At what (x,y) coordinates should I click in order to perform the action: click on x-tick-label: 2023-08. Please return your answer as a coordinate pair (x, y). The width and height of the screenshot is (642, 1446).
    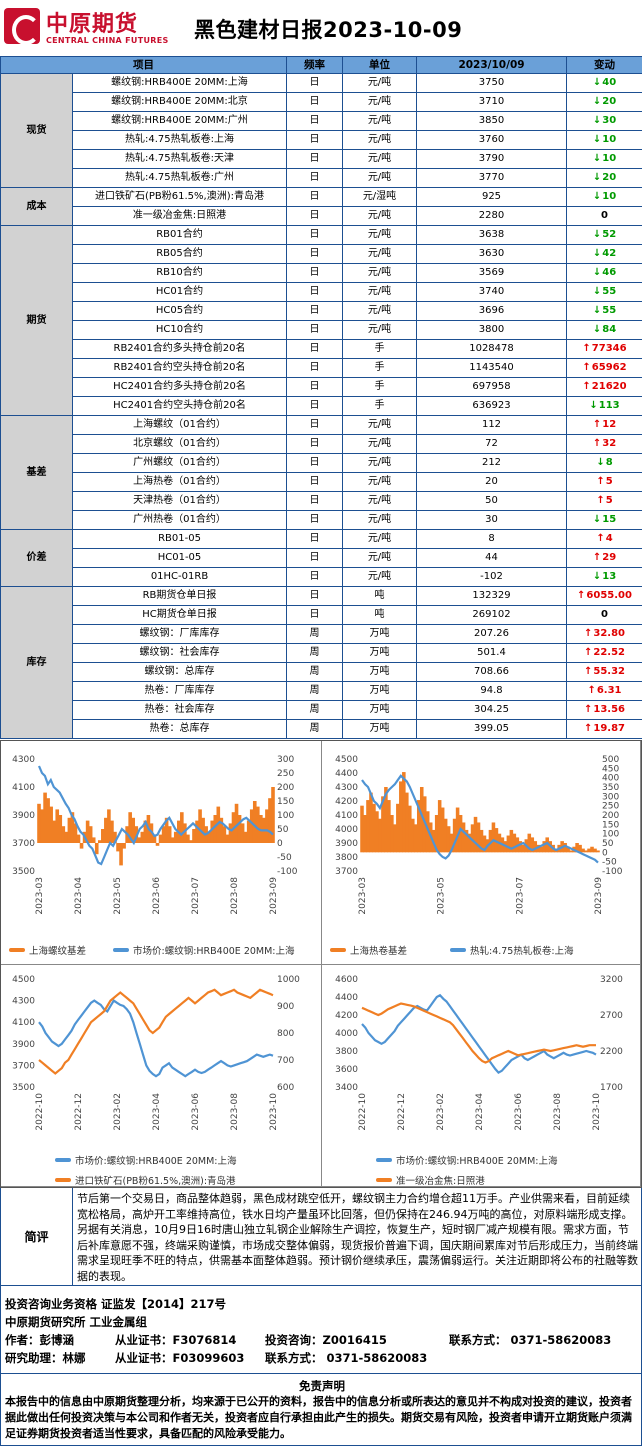
    Looking at the image, I should click on (235, 896).